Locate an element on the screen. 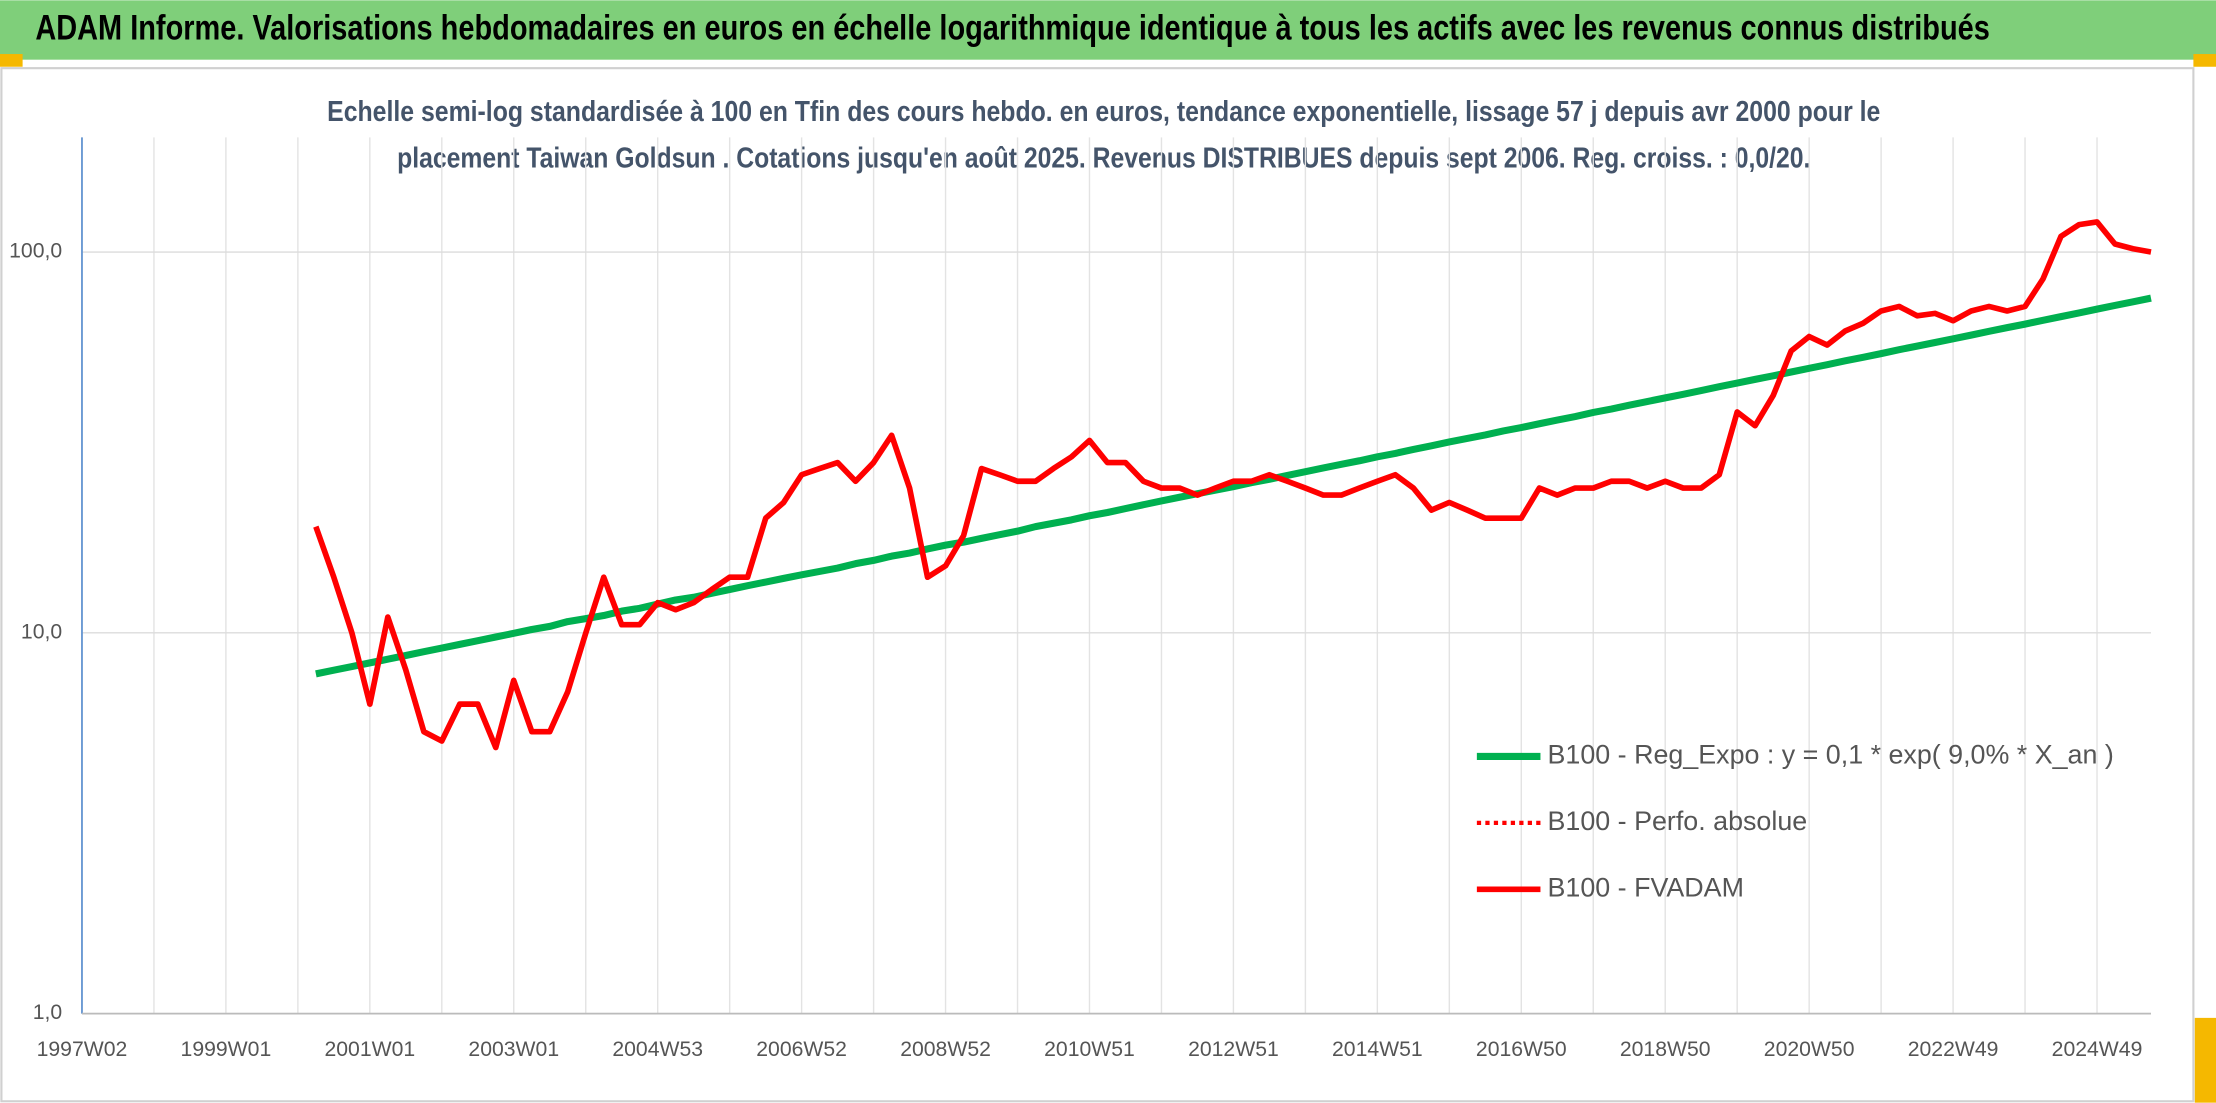  x-tick-label: 2004W53 is located at coordinates (657, 1049).